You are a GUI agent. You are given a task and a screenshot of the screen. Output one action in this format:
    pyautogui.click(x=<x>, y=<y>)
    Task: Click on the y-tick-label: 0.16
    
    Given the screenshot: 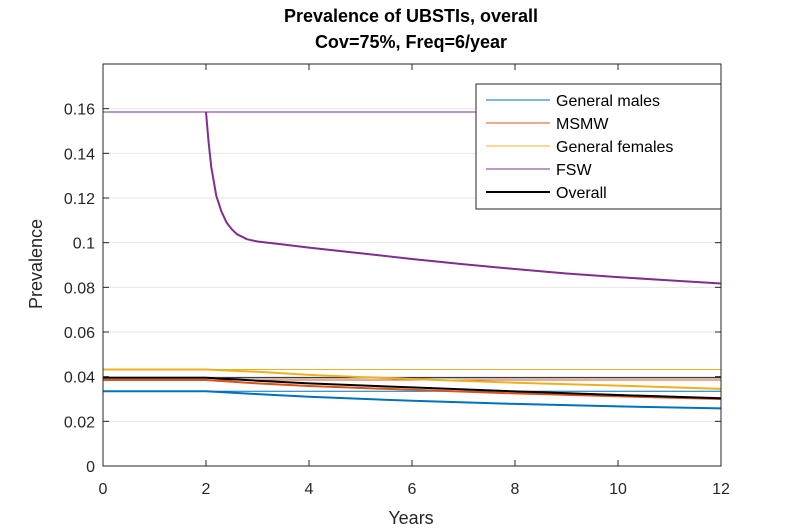 What is the action you would take?
    pyautogui.click(x=79, y=110)
    